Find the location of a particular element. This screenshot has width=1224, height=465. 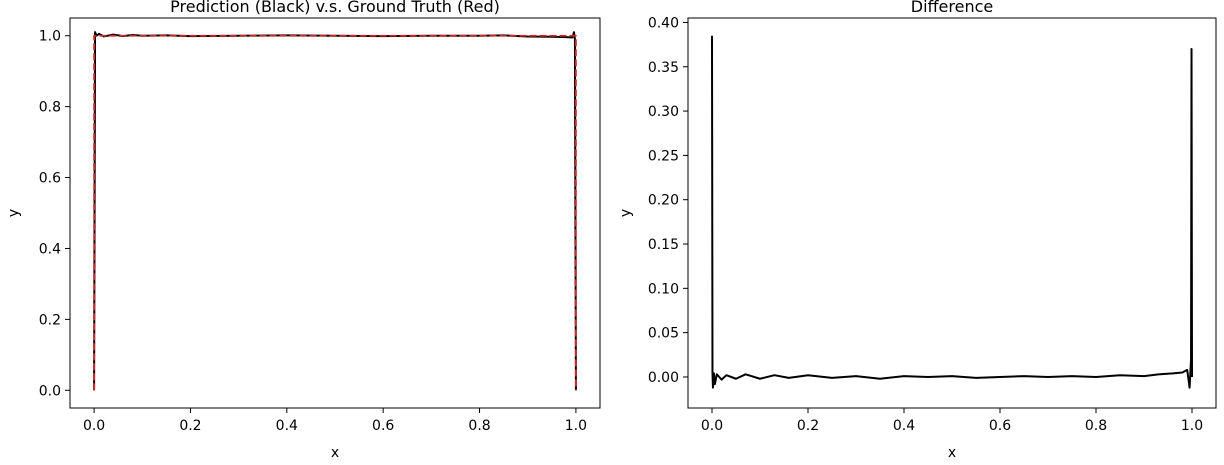

y-tick-label: 0.0 is located at coordinates (50, 391).